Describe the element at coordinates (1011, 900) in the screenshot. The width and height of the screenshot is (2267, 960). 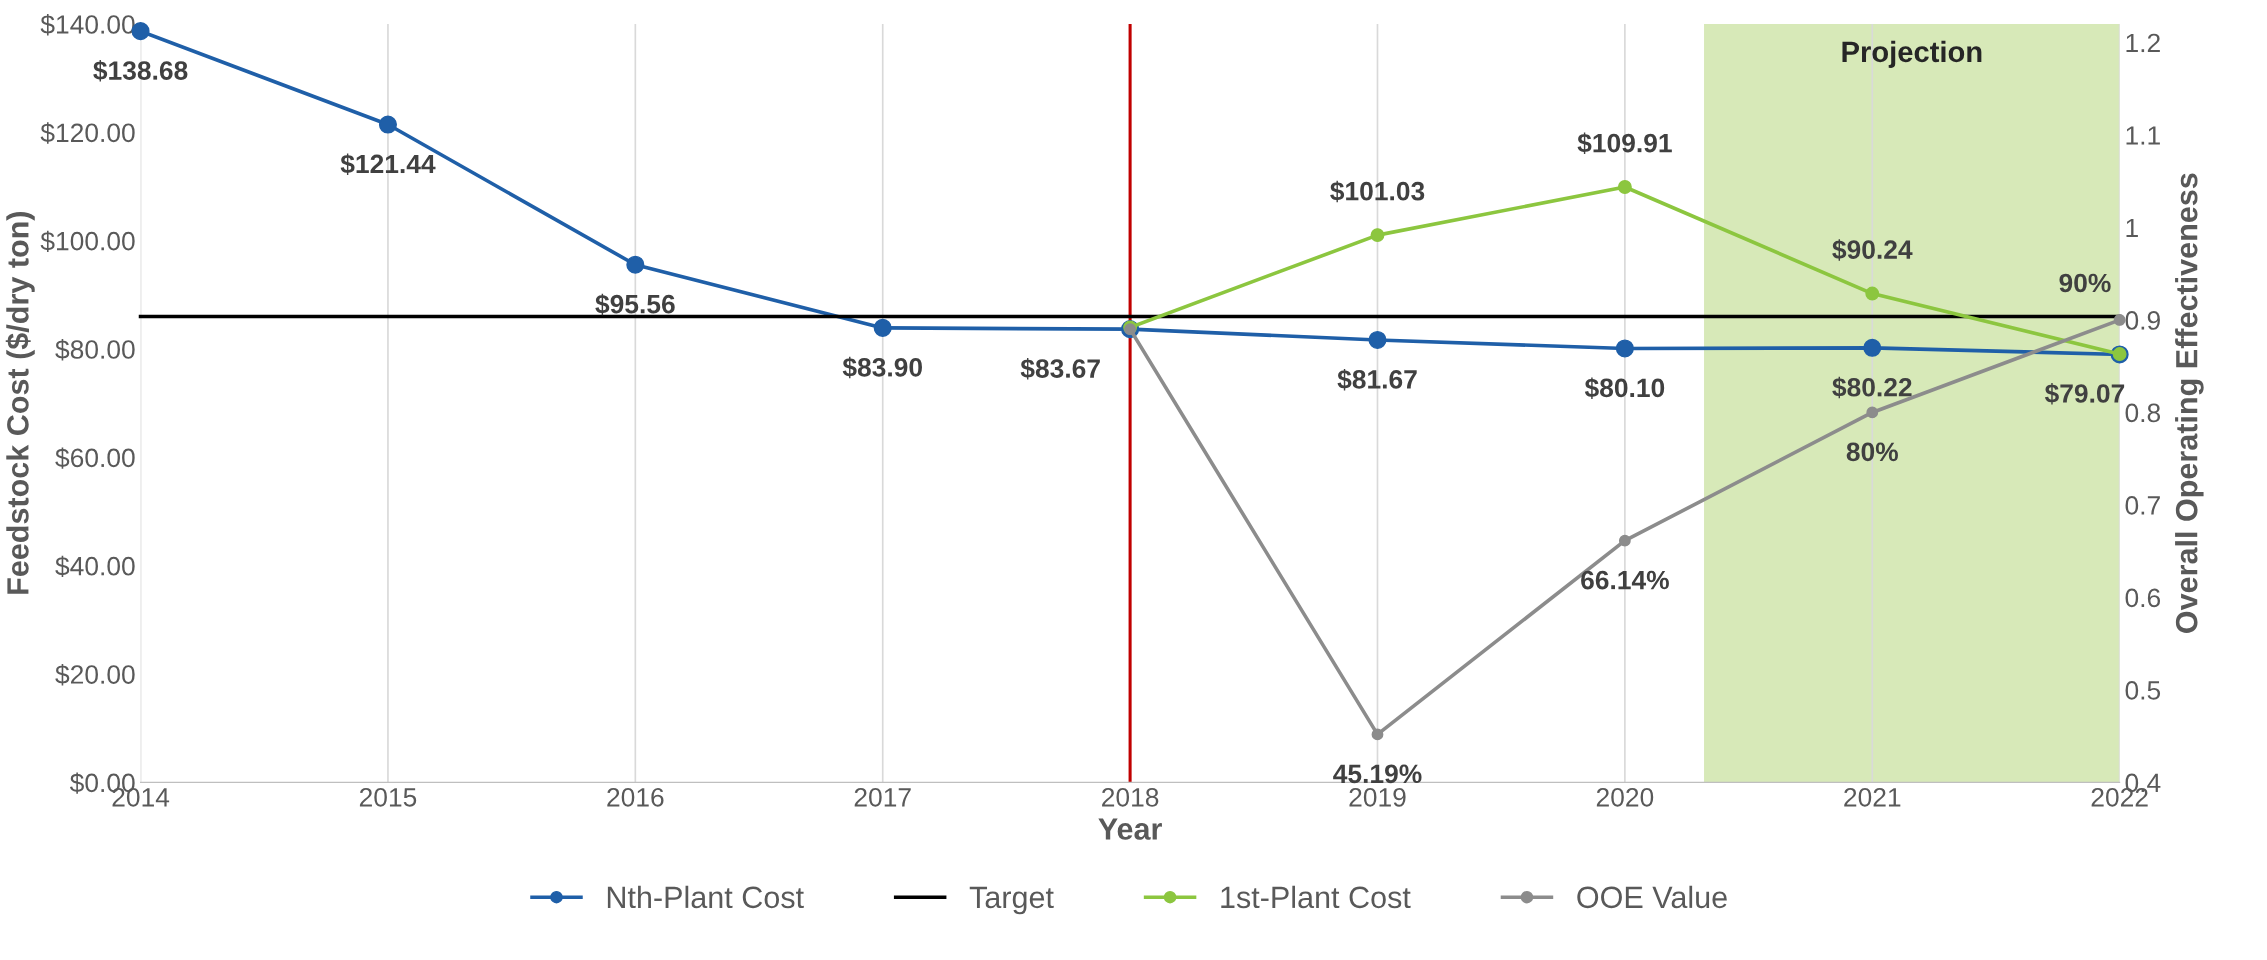
I see `legend-label: Target` at that location.